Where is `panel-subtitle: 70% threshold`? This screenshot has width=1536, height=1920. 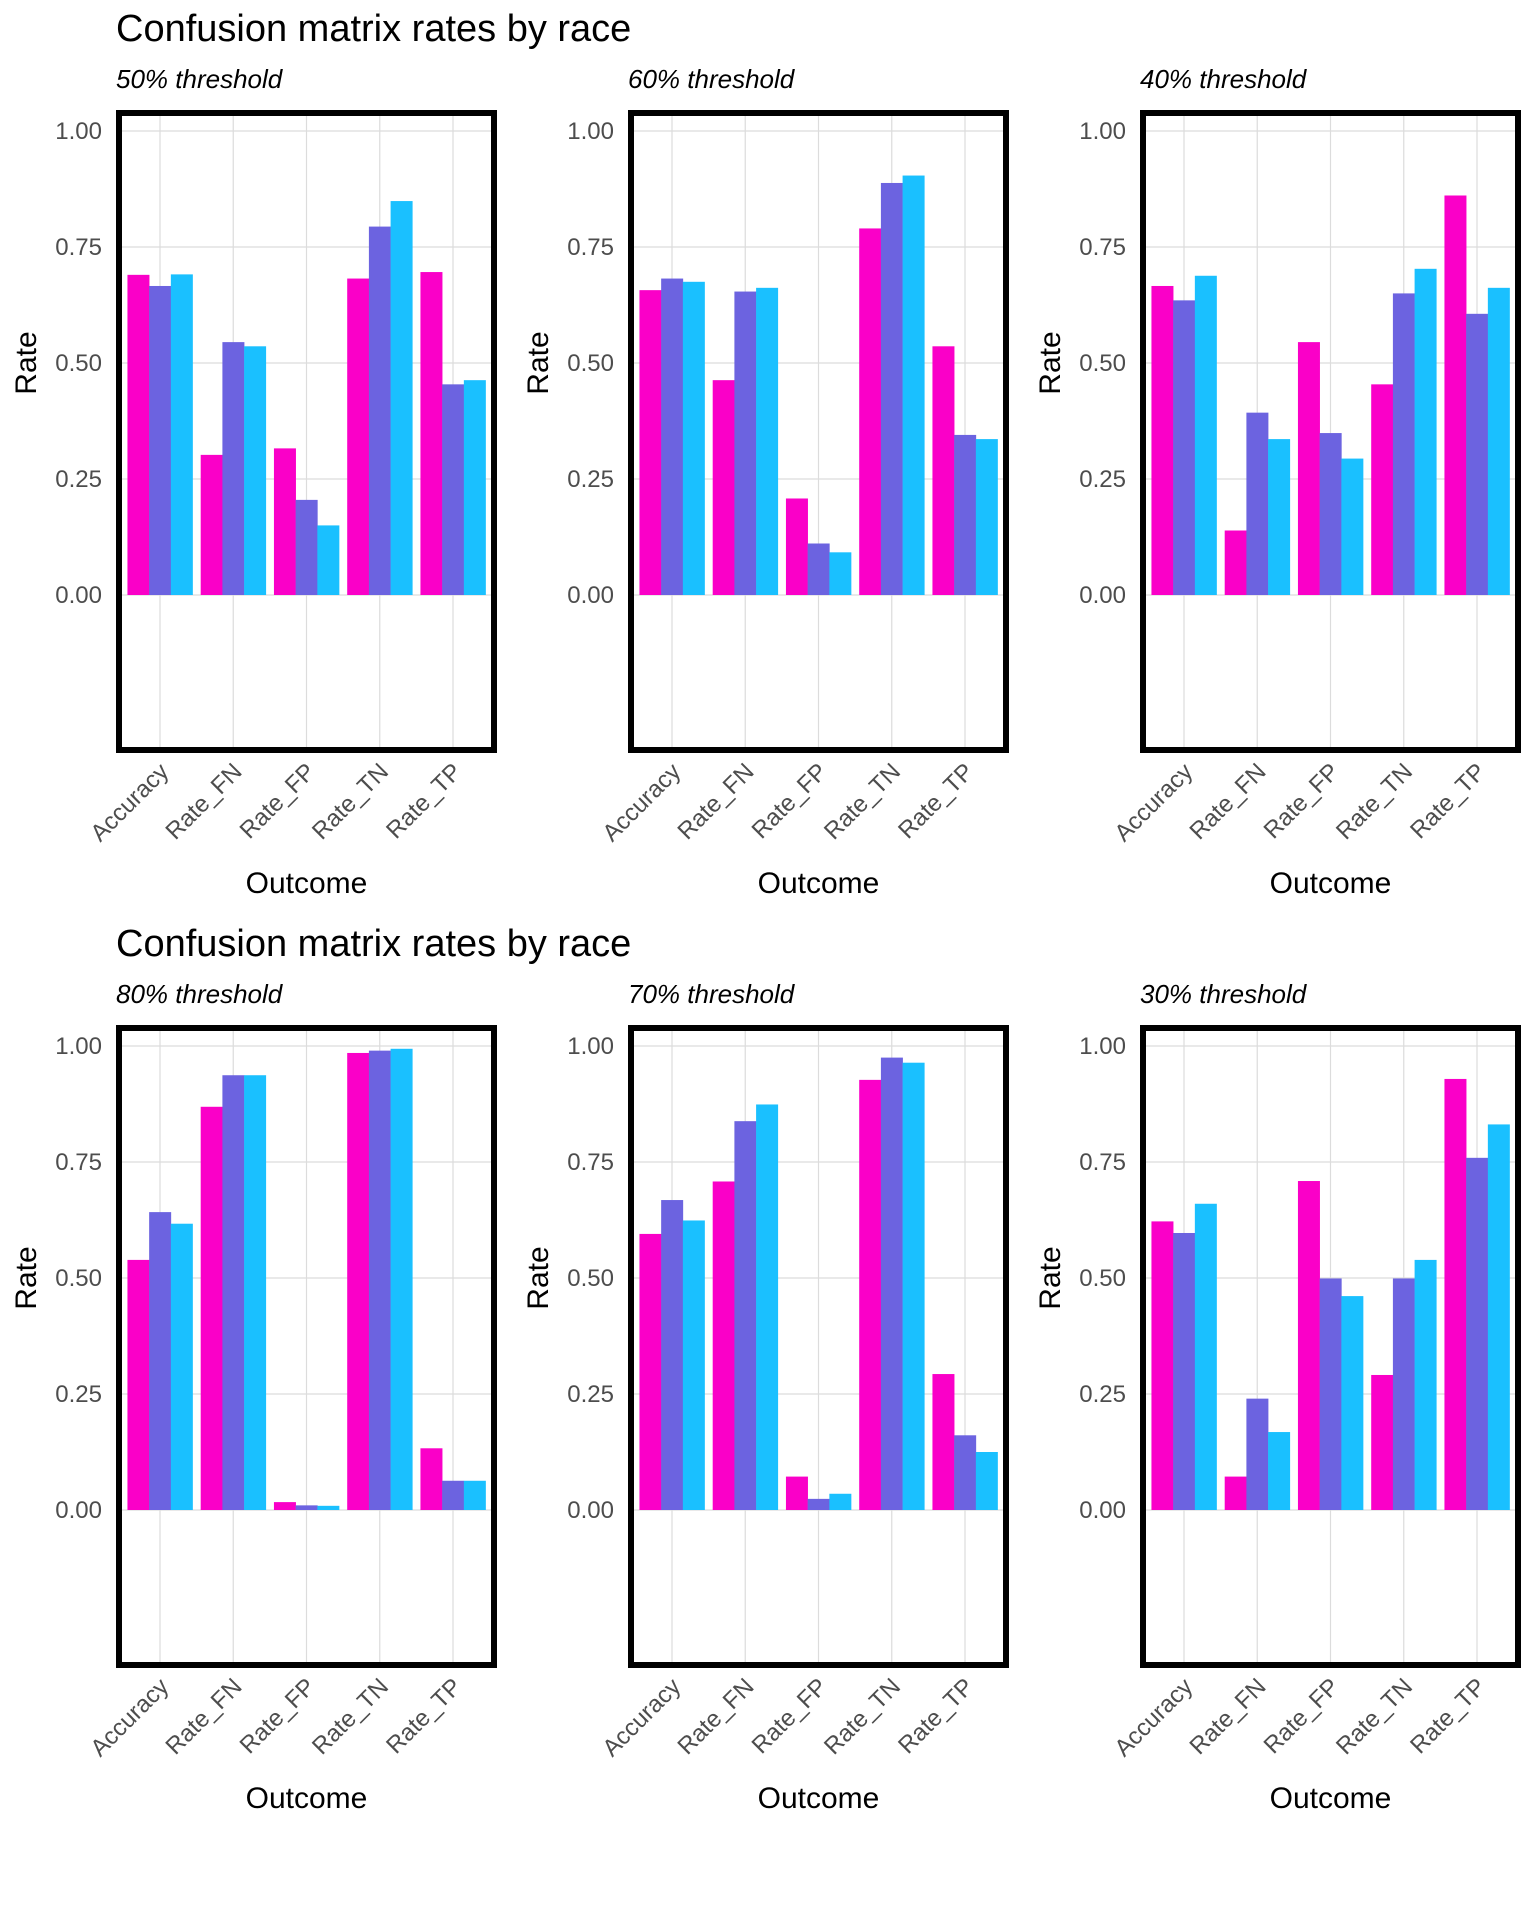
panel-subtitle: 70% threshold is located at coordinates (711, 994).